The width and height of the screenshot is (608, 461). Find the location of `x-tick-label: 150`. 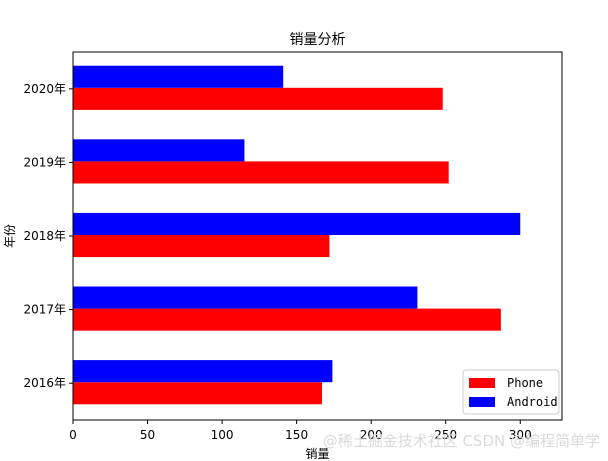

x-tick-label: 150 is located at coordinates (296, 435).